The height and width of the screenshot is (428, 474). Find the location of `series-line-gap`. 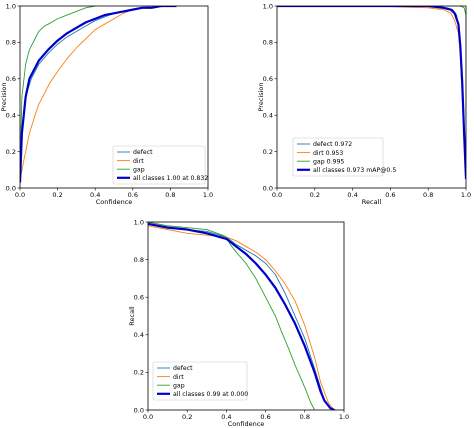

series-line-gap is located at coordinates (58, 88).